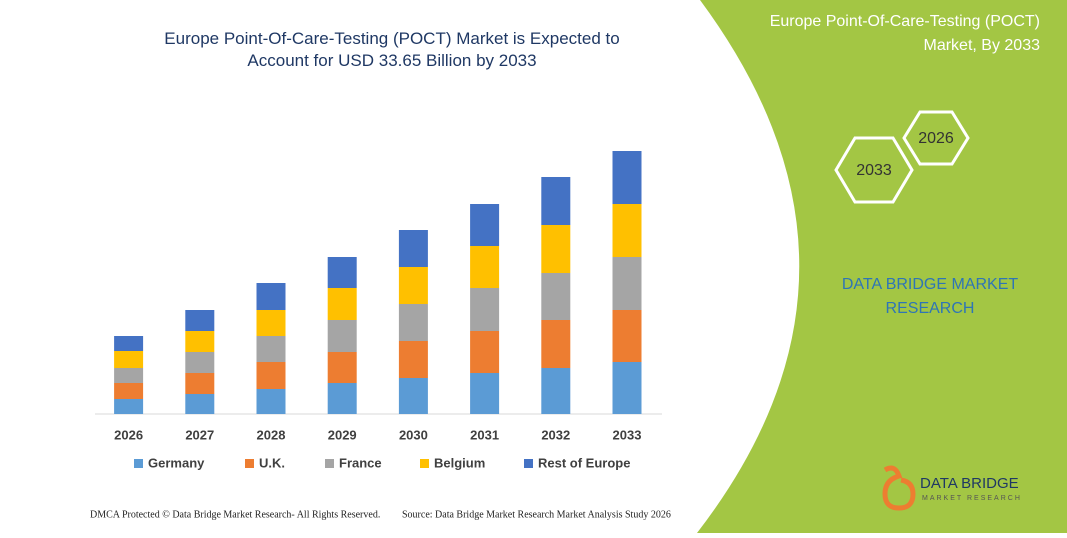 This screenshot has width=1067, height=538. Describe the element at coordinates (199, 434) in the screenshot. I see `x-tick-label: 2027` at that location.